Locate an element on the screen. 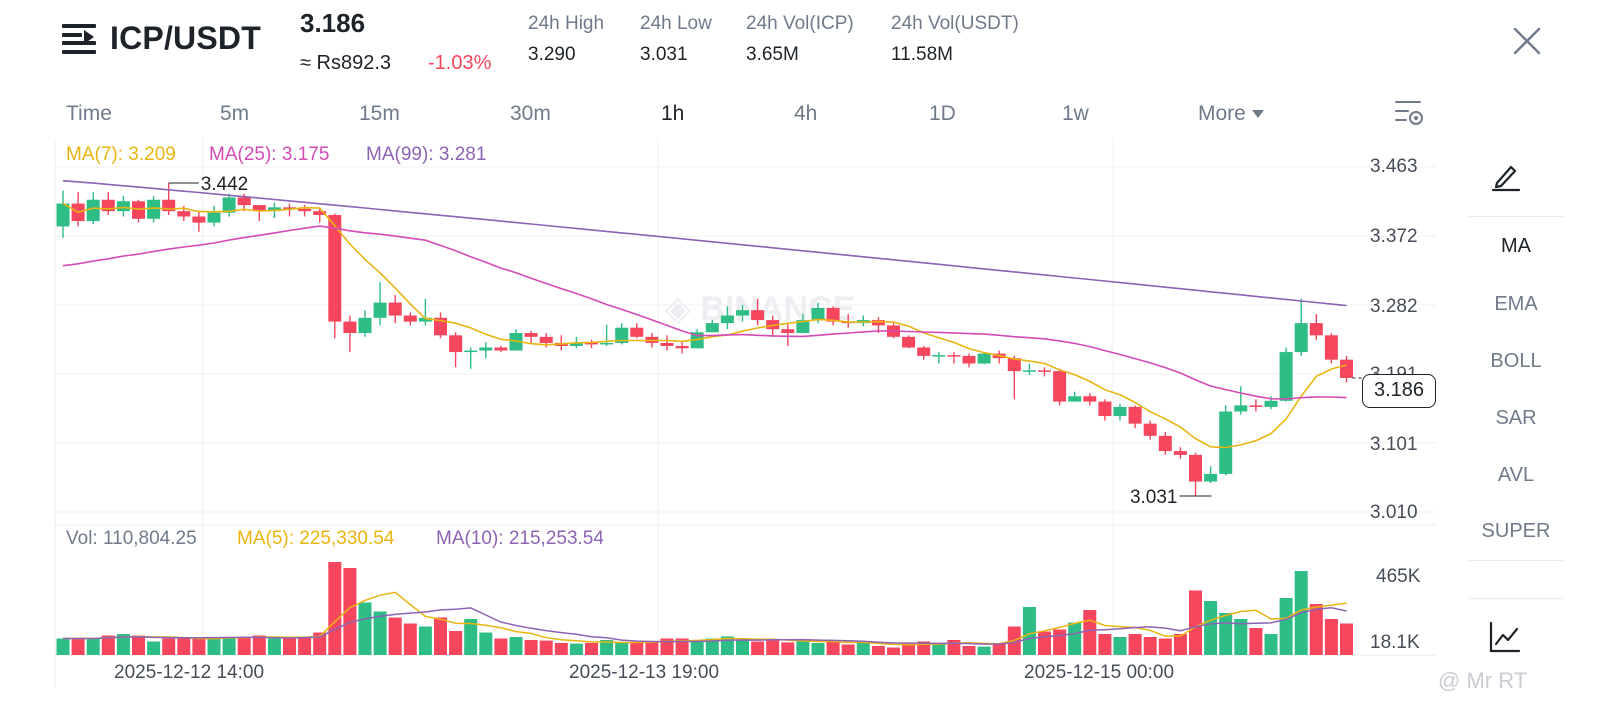 The image size is (1600, 720). chart-settings-icon is located at coordinates (1410, 113).